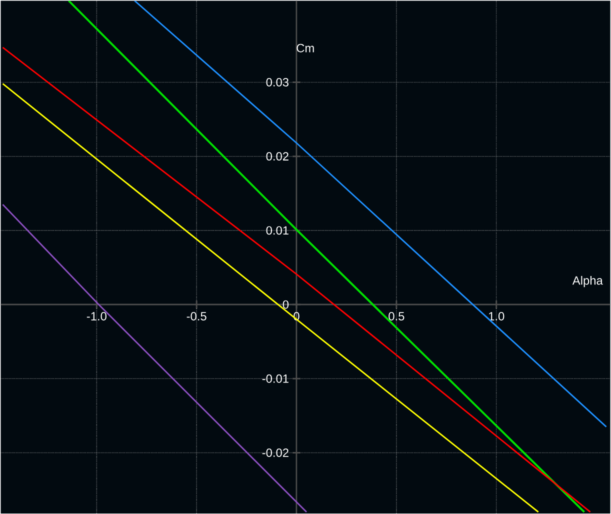  I want to click on y-axis-title: Cm, so click(305, 48).